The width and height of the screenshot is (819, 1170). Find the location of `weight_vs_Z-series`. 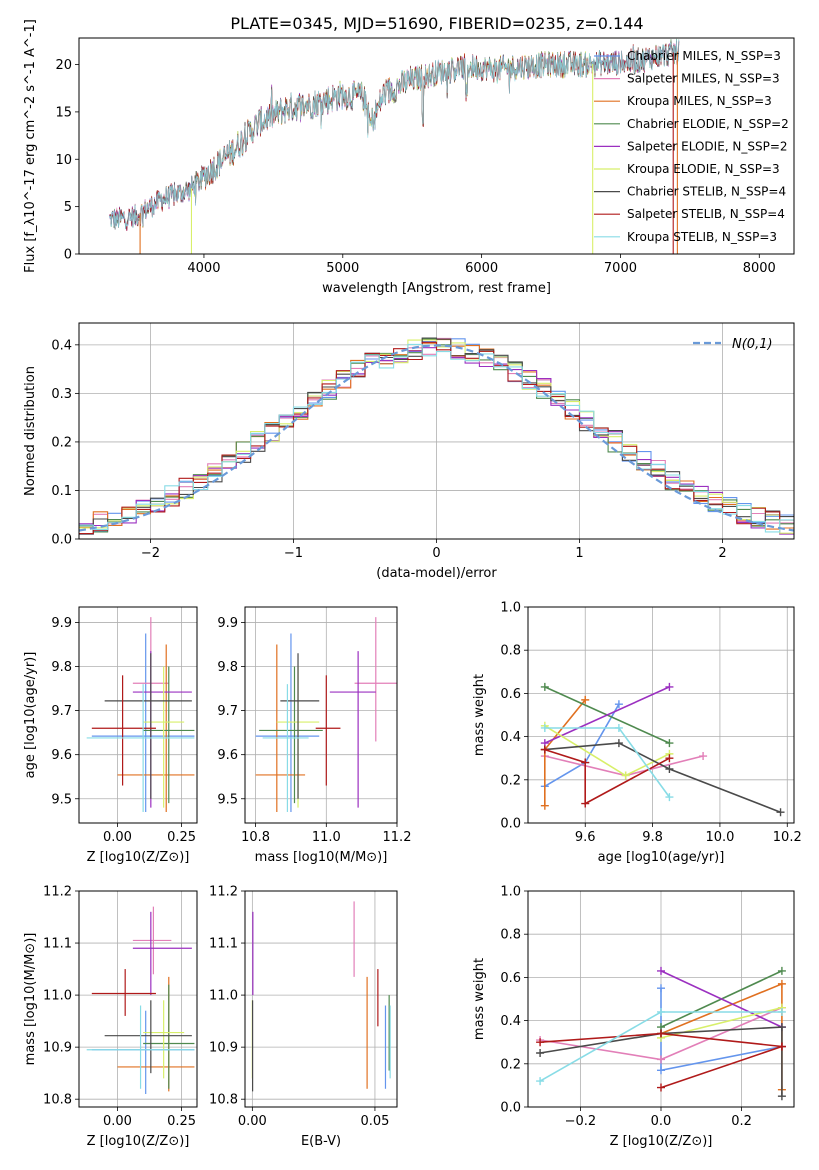

weight_vs_Z-series is located at coordinates (661, 1033).